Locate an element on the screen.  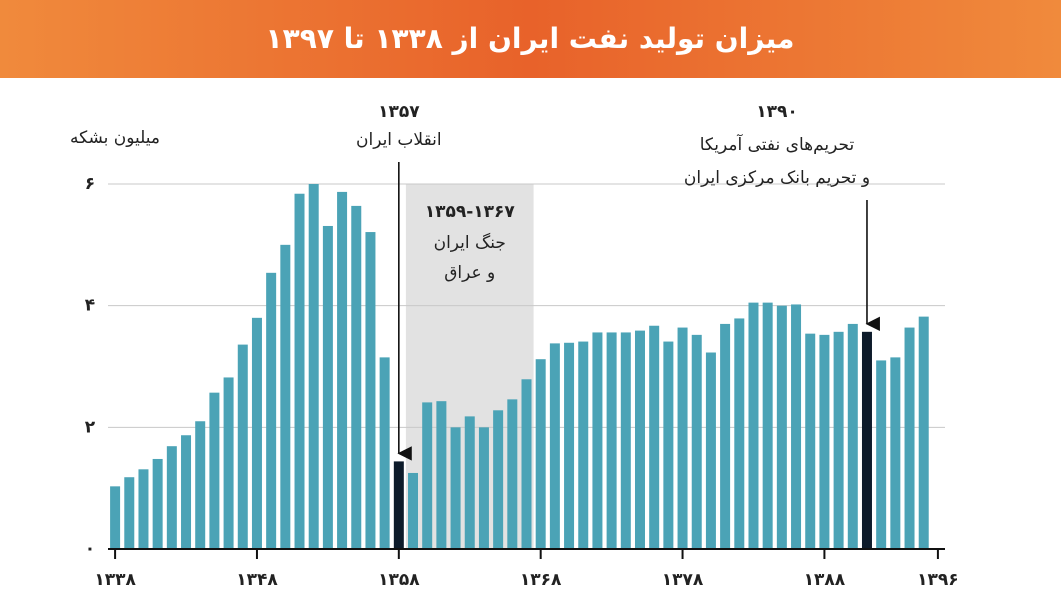
y-tick-label: ۲ is located at coordinates (90, 427).